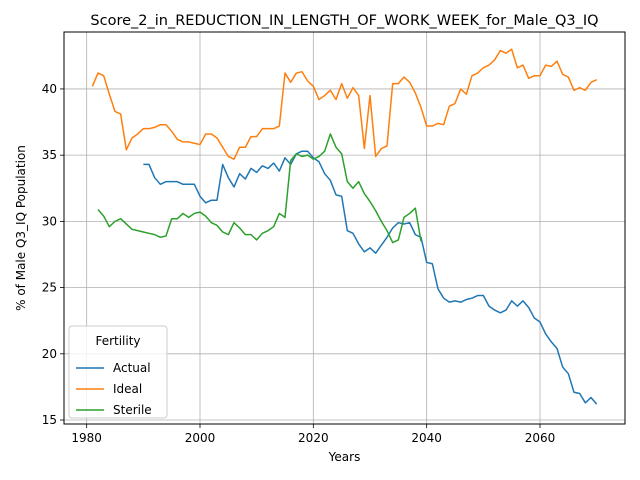  I want to click on x-tick-label: 1980, so click(86, 438).